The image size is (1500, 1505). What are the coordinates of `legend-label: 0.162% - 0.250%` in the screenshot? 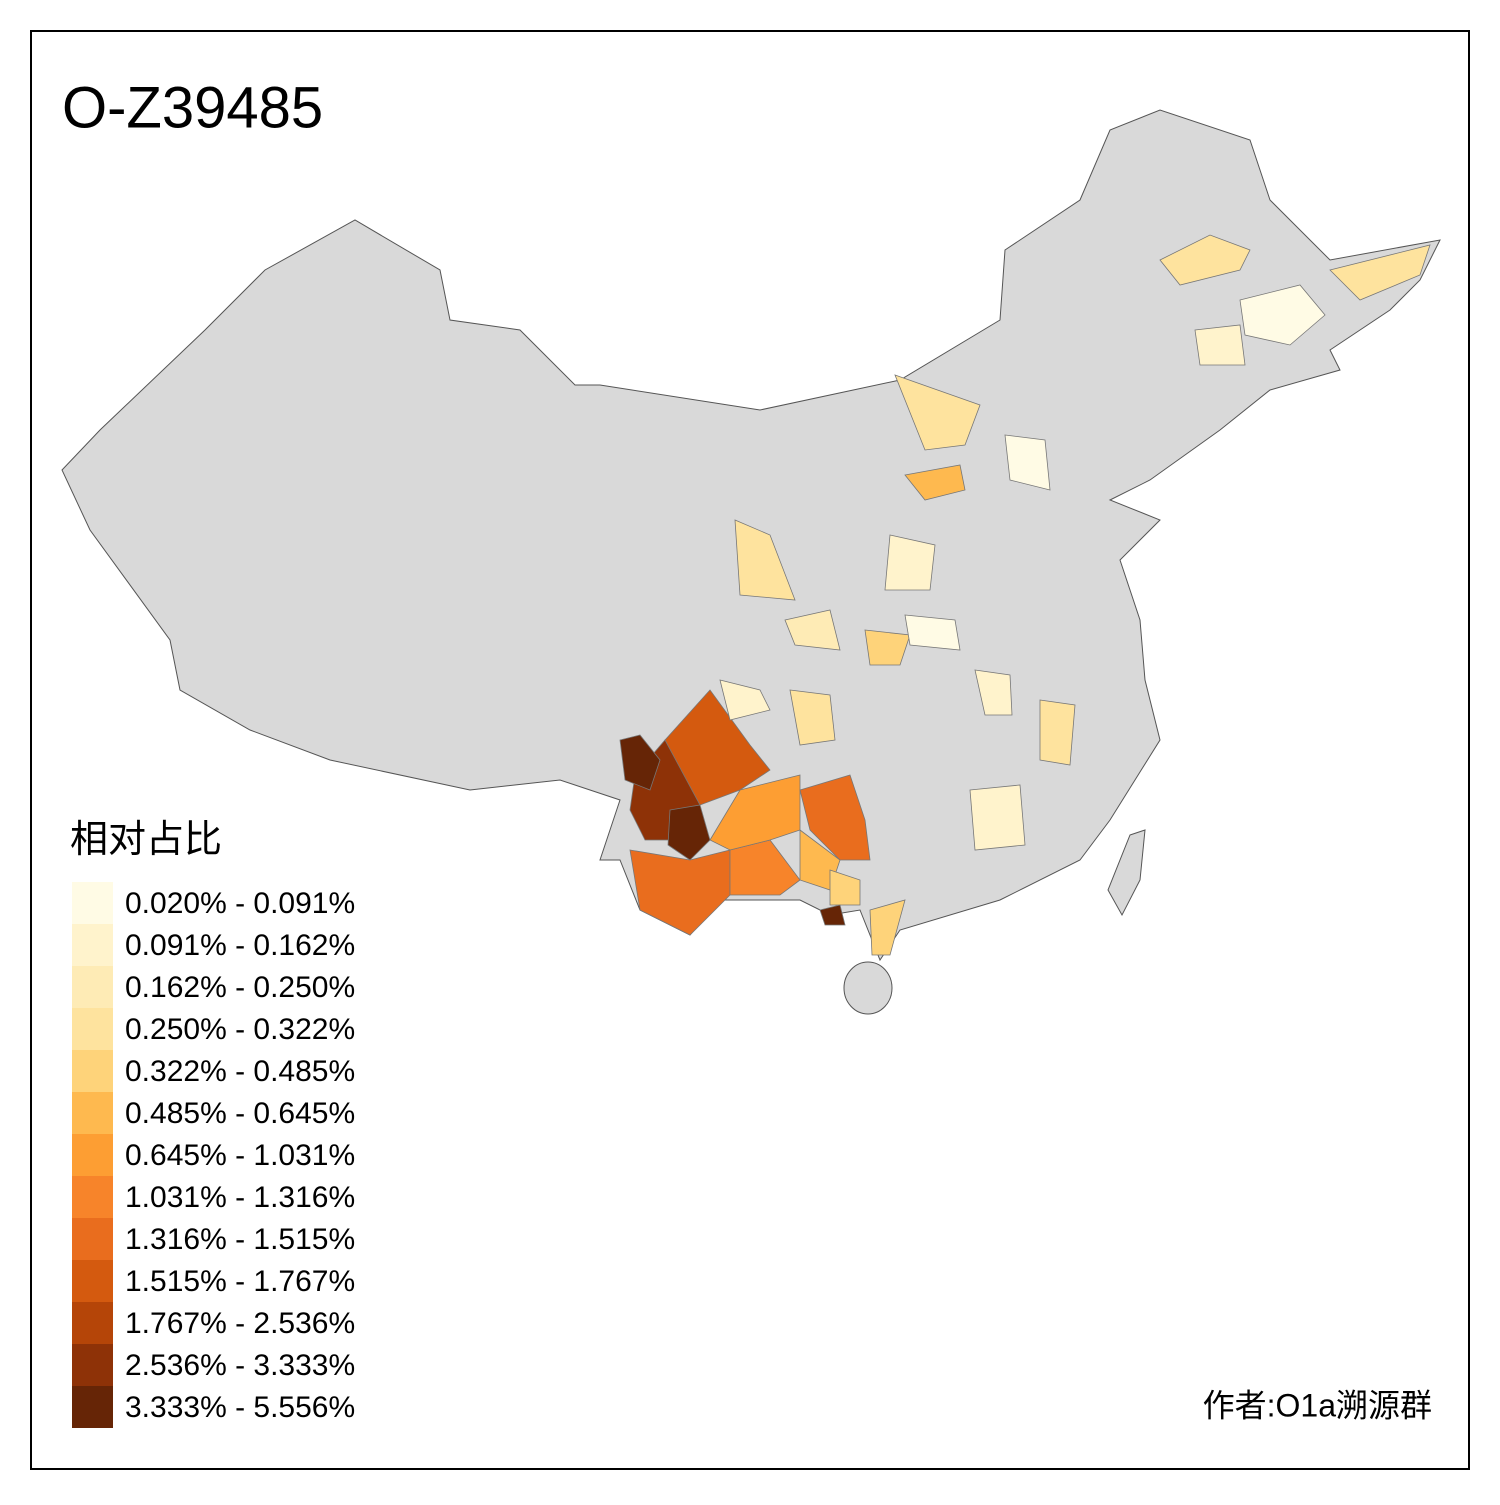 It's located at (240, 987).